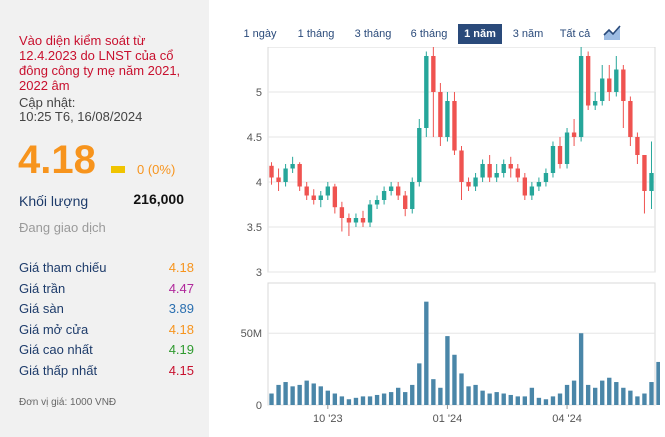 The image size is (665, 437). What do you see at coordinates (68, 402) in the screenshot?
I see `price-unit-note: Đơn vị giá: 1000 VNĐ` at bounding box center [68, 402].